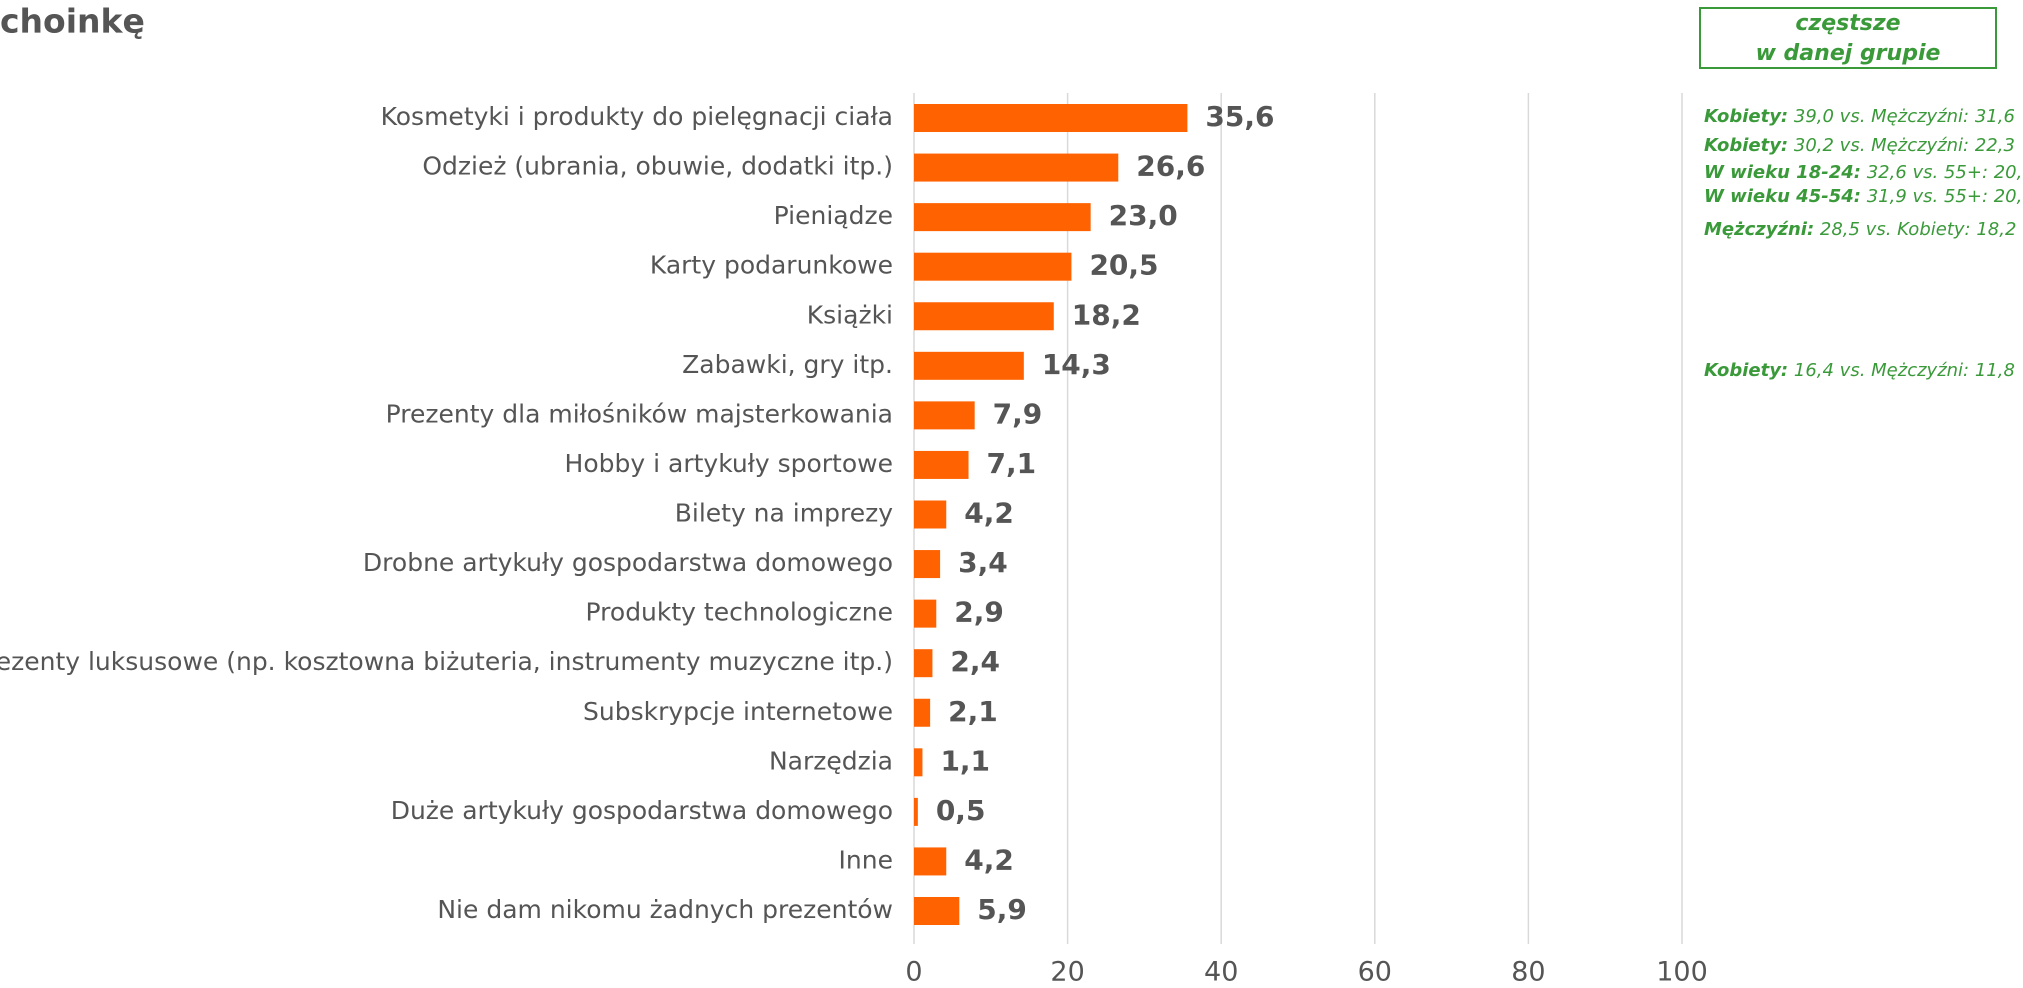 The height and width of the screenshot is (988, 2023). I want to click on x-tick-label: 0, so click(913, 971).